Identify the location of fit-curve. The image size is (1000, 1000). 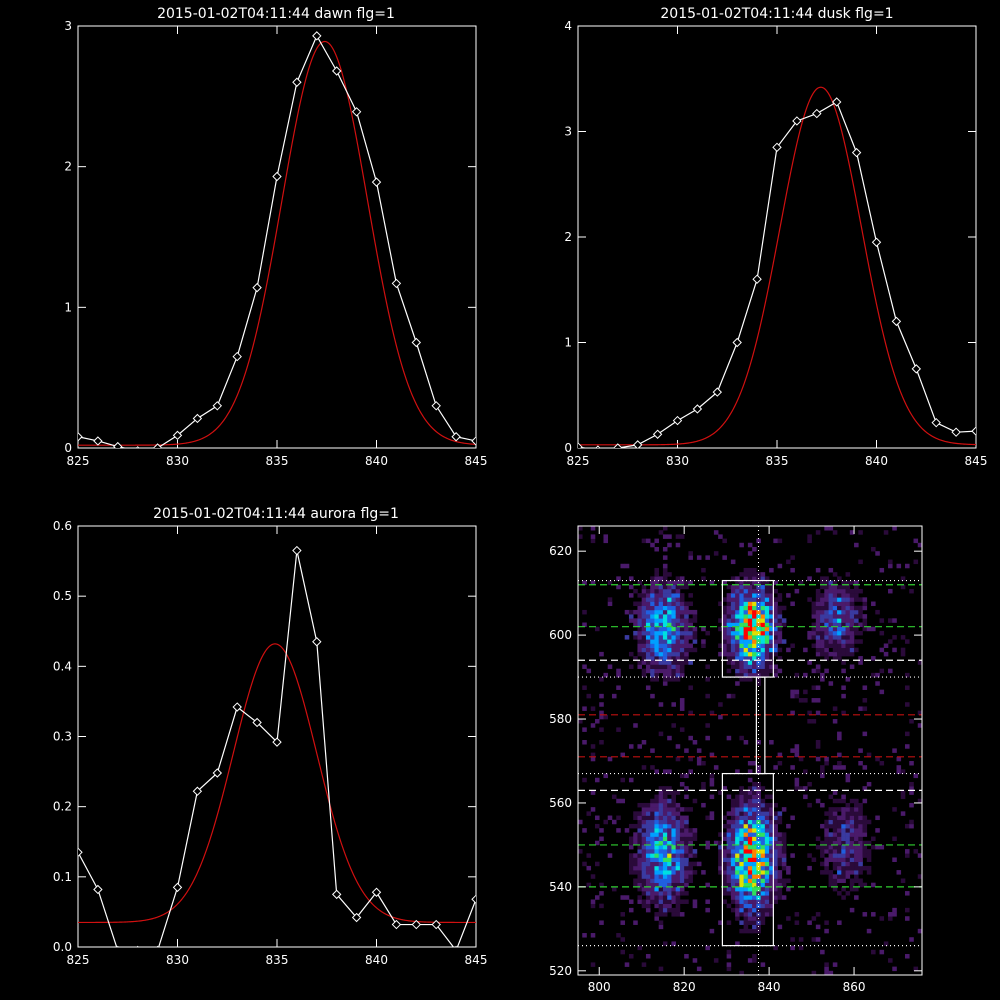
(777, 266).